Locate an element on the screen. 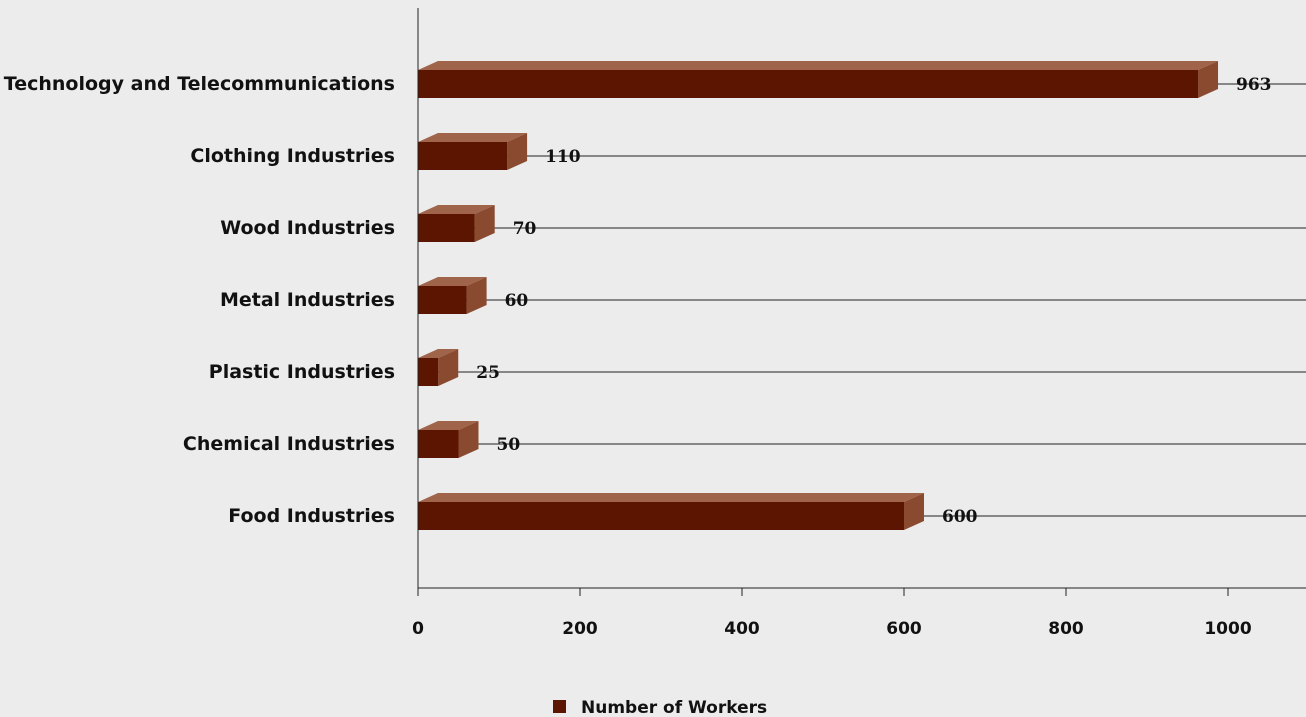 The image size is (1306, 717). category-label: Metal Industries is located at coordinates (307, 300).